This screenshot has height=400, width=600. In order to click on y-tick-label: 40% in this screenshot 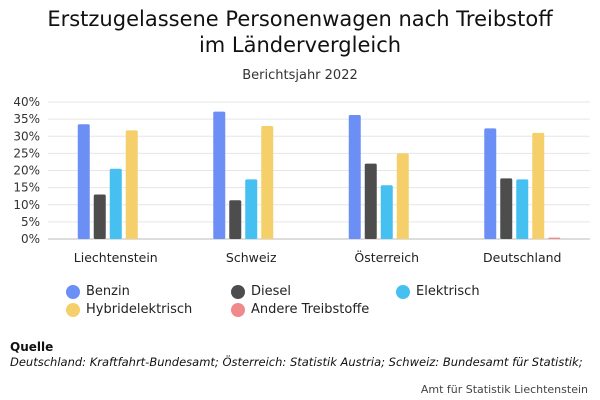, I will do `click(26, 102)`.